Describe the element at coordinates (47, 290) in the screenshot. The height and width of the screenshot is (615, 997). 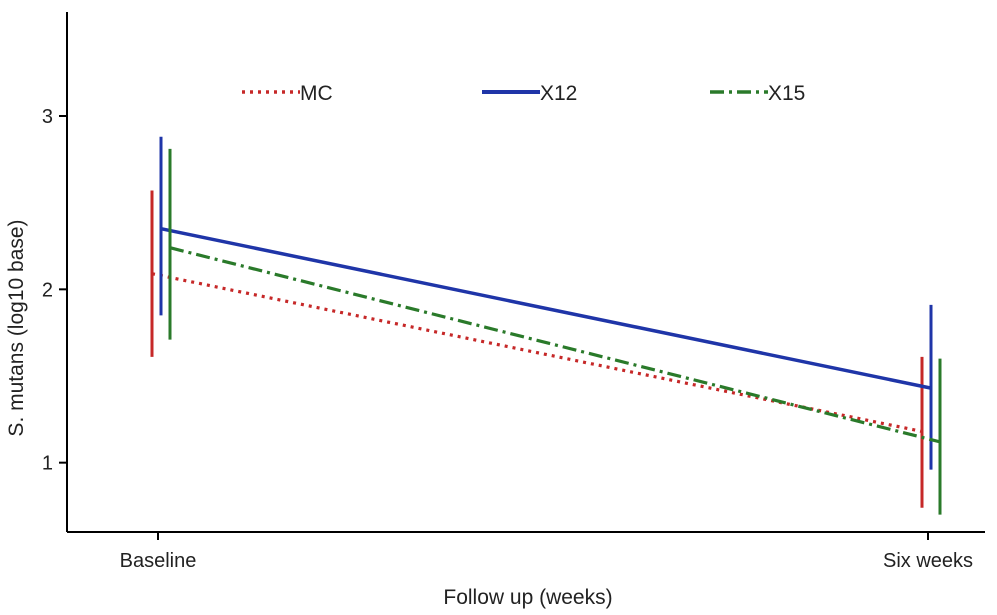
I see `y-tick-label: 2` at that location.